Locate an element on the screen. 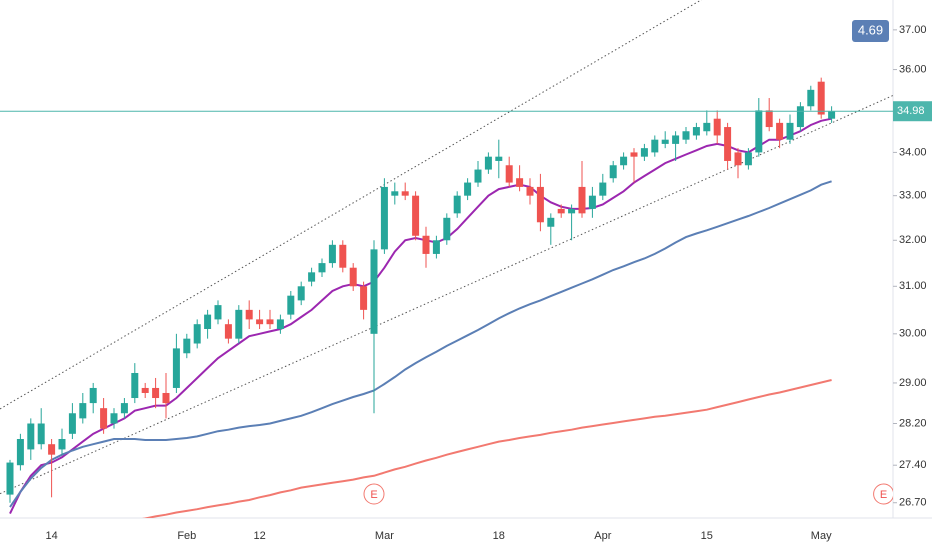 The width and height of the screenshot is (932, 550). x-tick-label: Apr is located at coordinates (602, 536).